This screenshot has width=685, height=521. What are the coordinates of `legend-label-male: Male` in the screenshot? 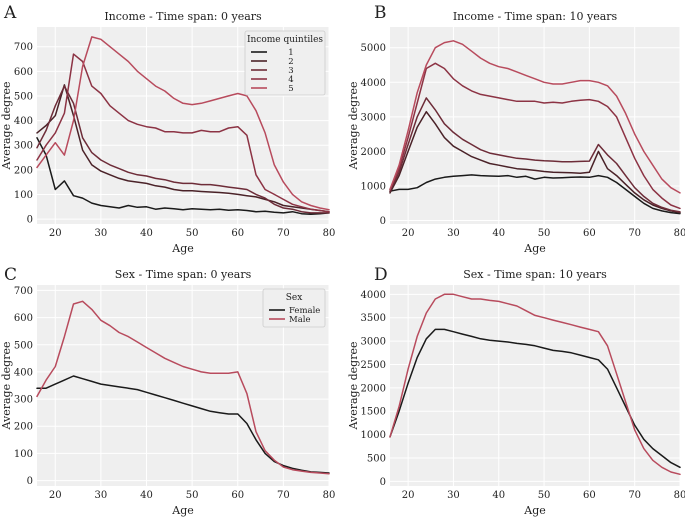 It's located at (300, 320).